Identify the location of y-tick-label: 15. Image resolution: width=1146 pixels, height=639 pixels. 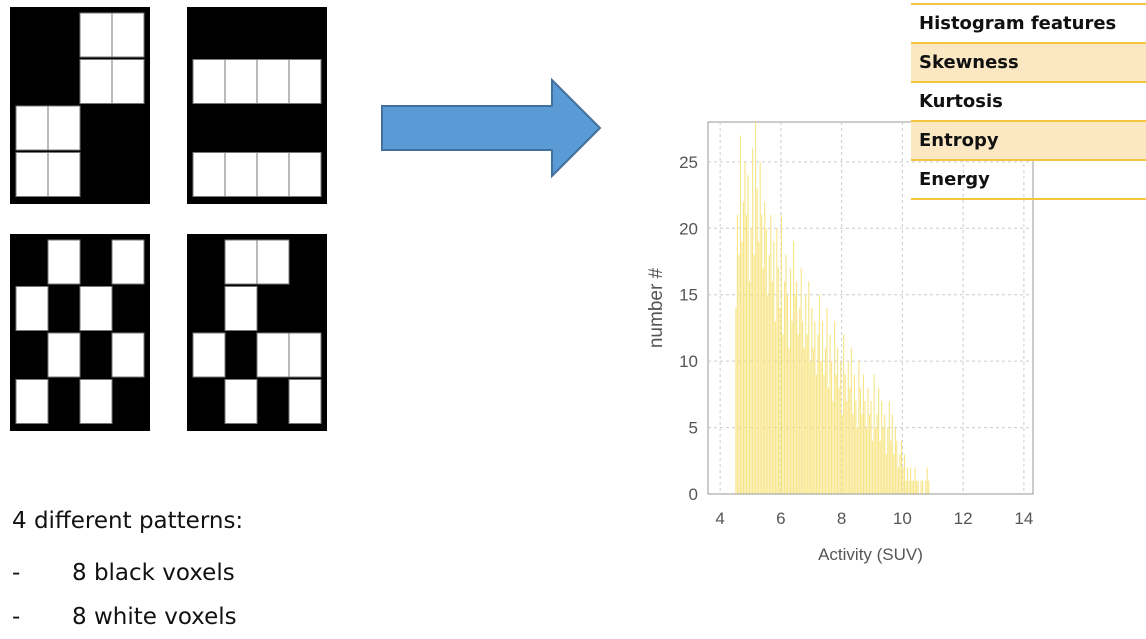
(688, 295).